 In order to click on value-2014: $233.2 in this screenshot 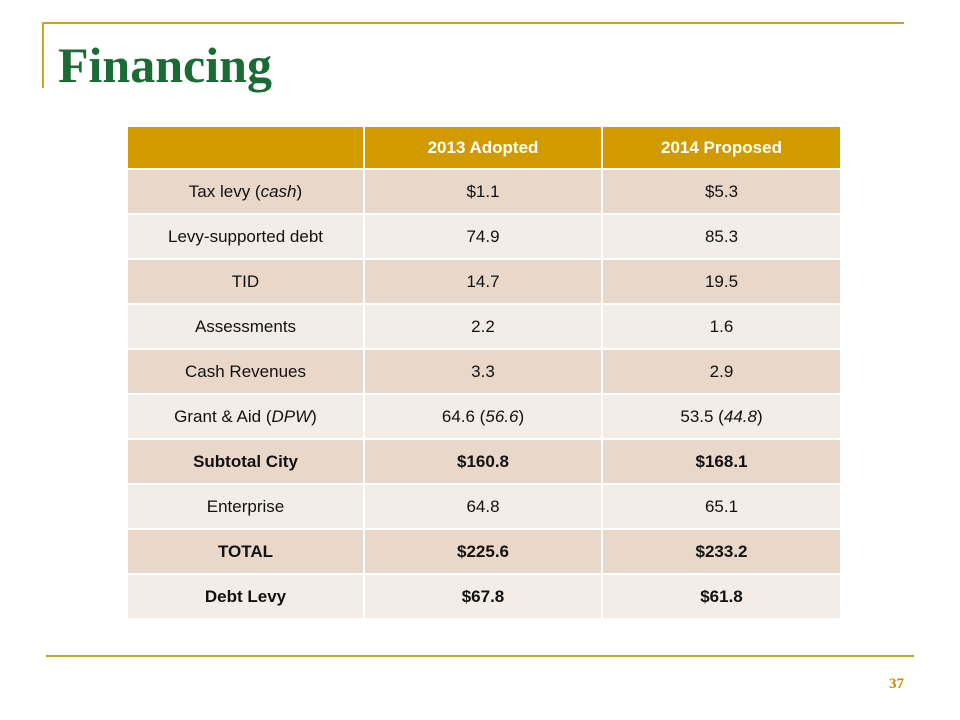, I will do `click(721, 552)`.